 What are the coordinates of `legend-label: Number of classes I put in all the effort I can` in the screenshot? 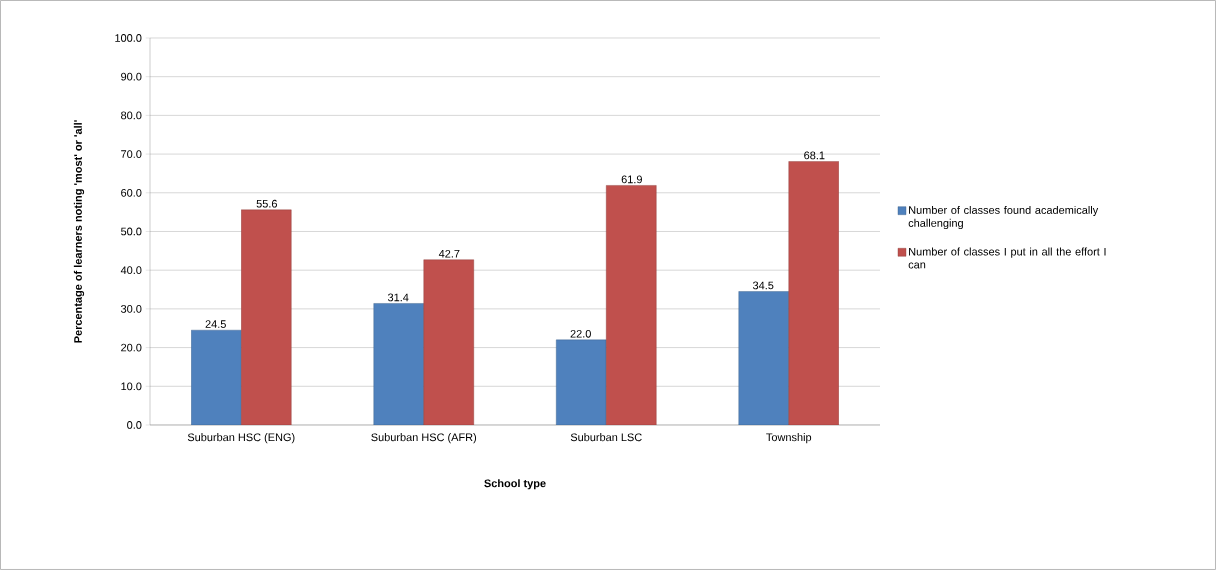 It's located at (1007, 258).